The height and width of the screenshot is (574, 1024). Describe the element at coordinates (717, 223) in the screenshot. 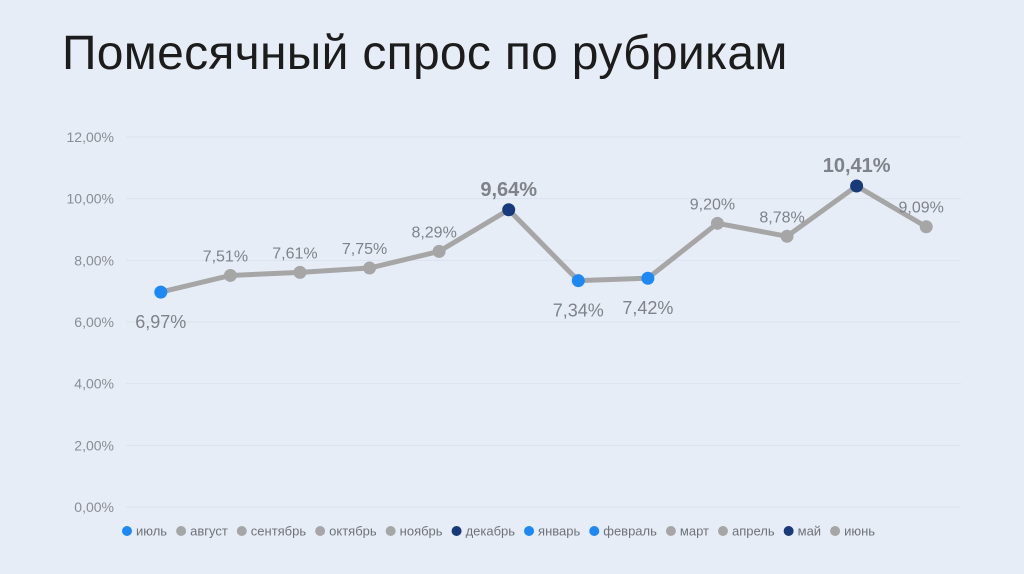

I see `data-point-март` at that location.